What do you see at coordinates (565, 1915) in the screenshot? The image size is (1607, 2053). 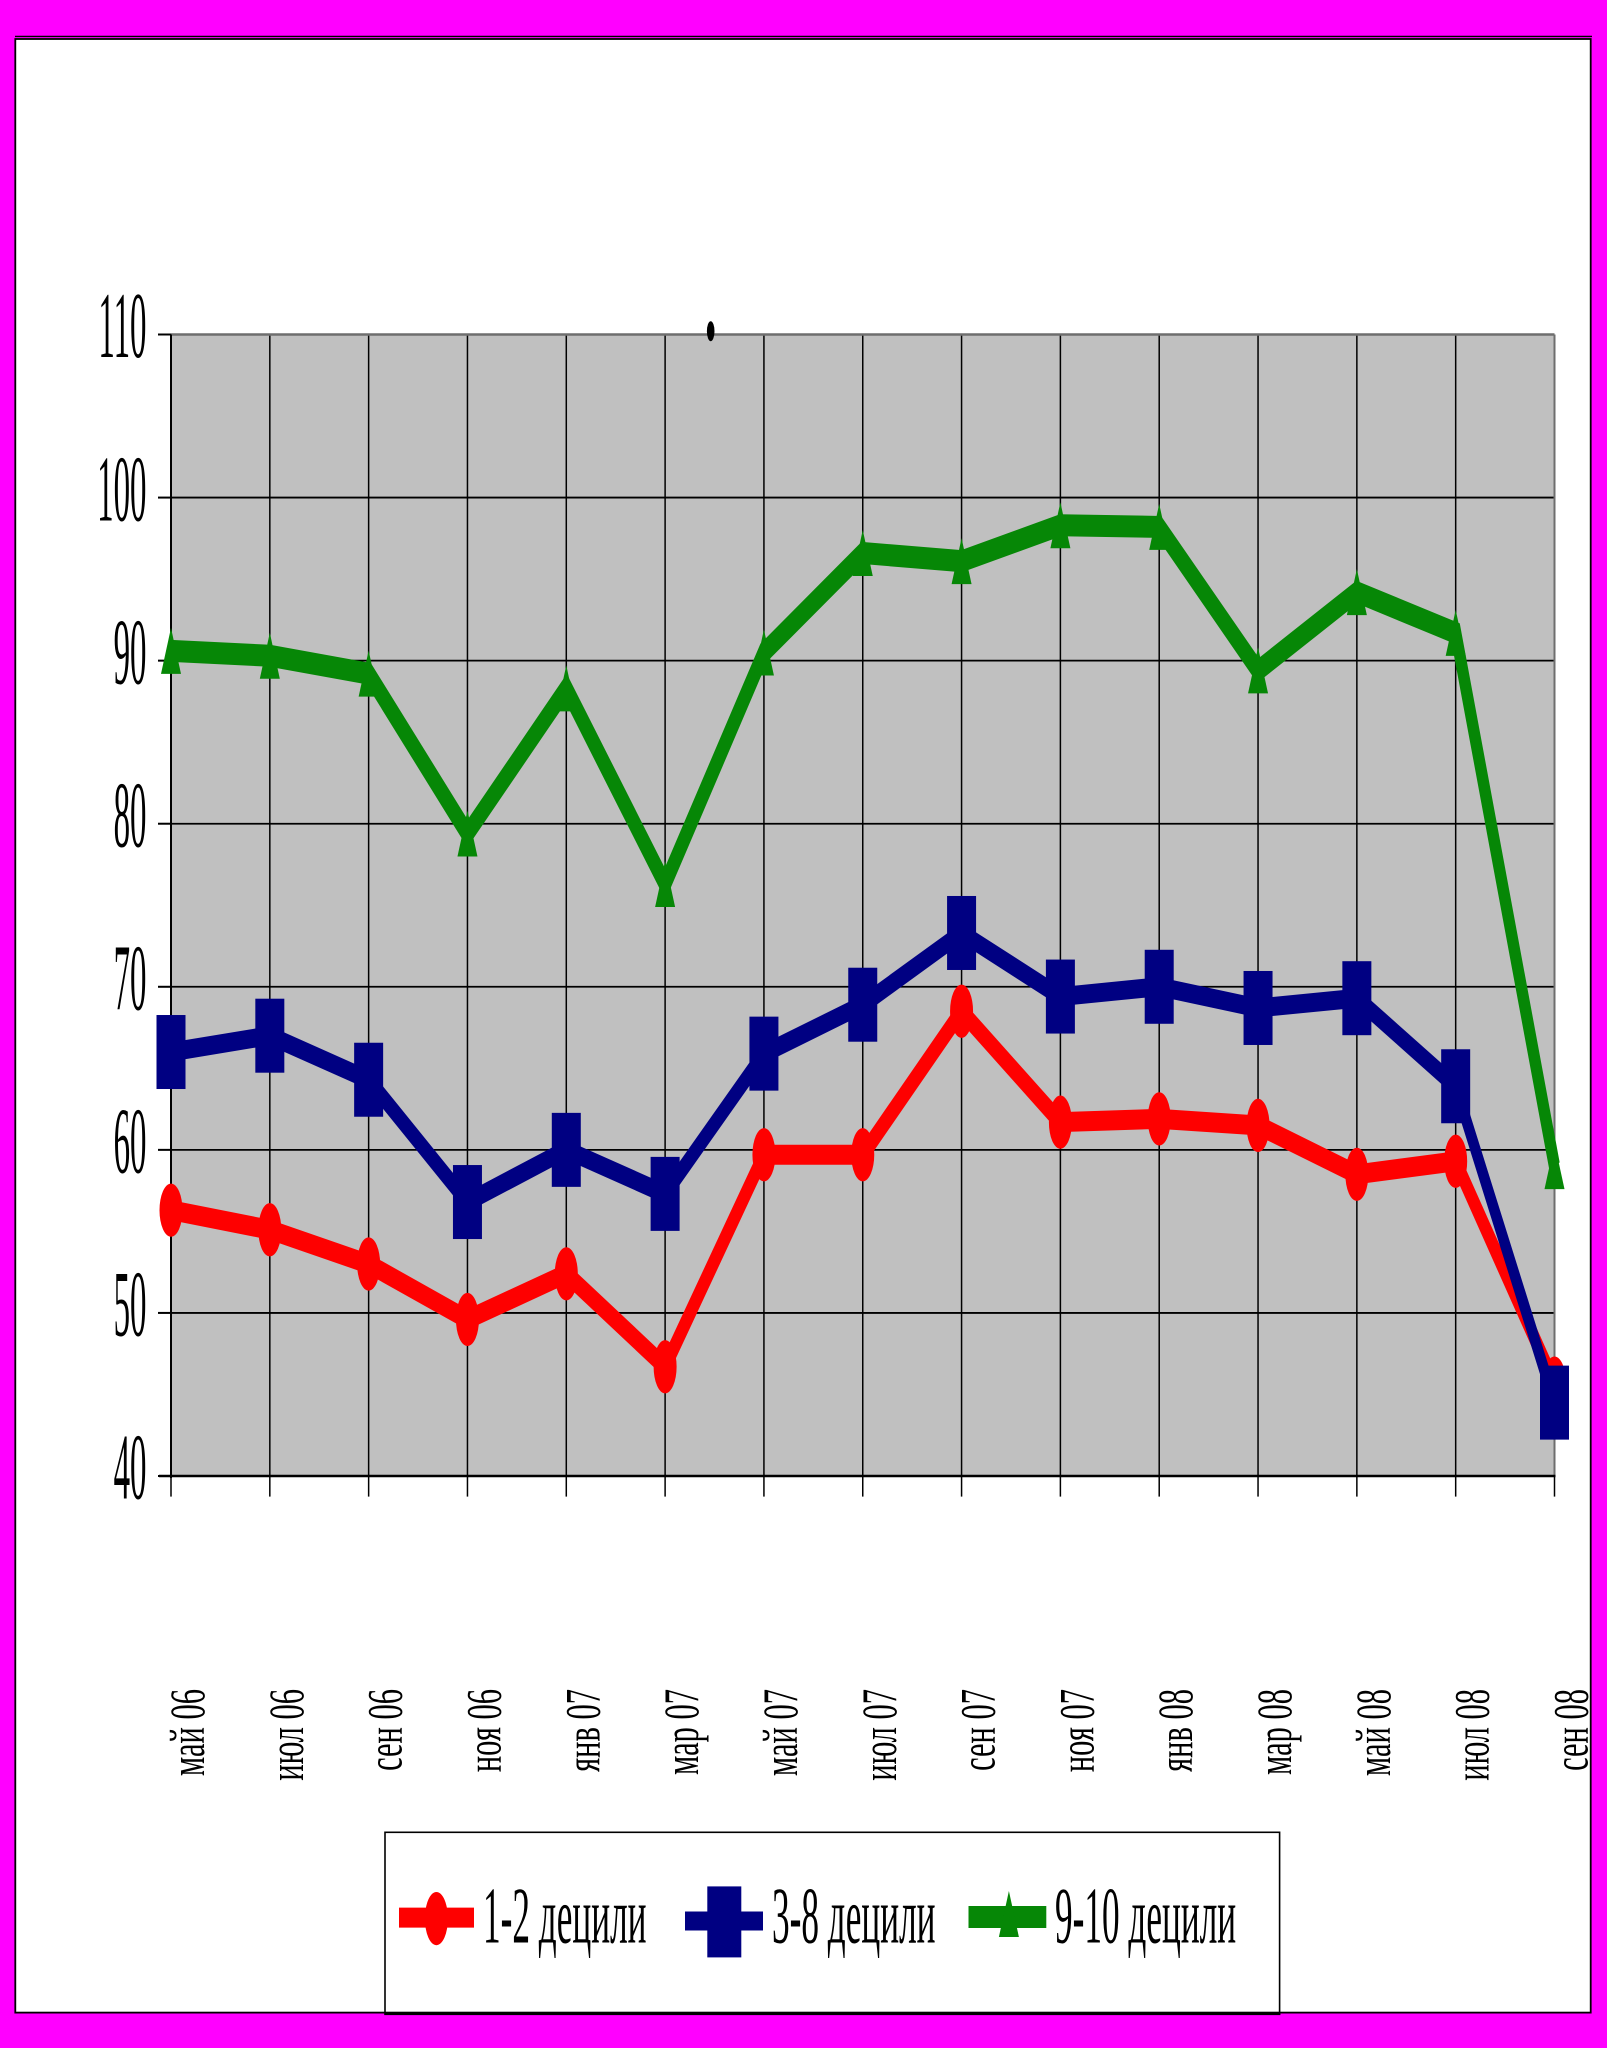 I see `svg-text: 1-2 децили` at bounding box center [565, 1915].